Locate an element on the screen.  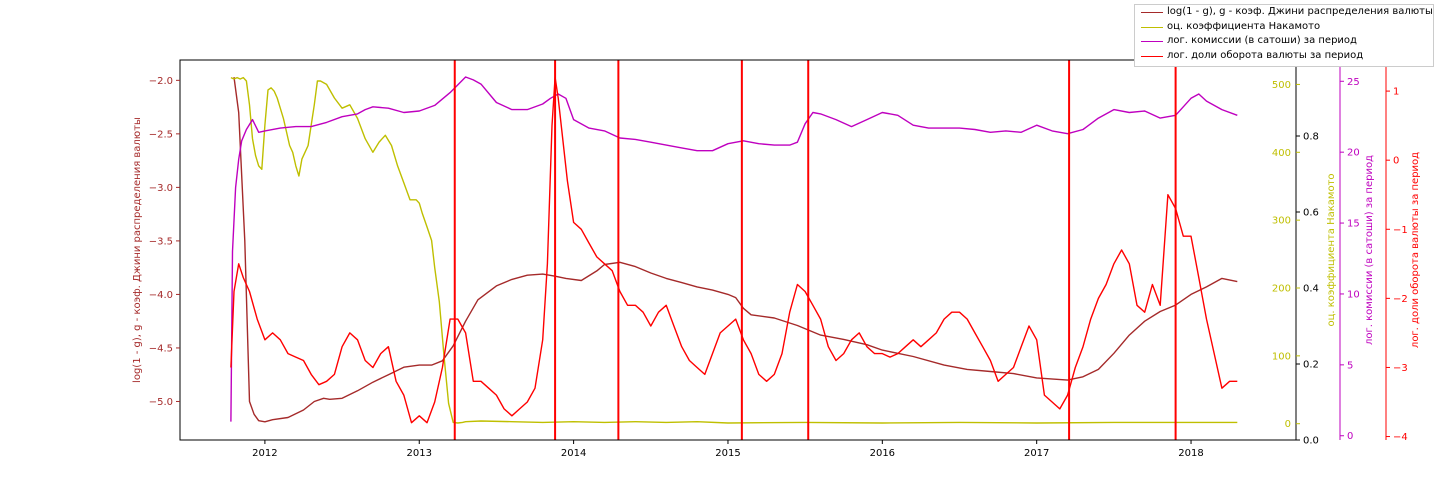
aux-tick-label: 0.4 is located at coordinates (1311, 289).